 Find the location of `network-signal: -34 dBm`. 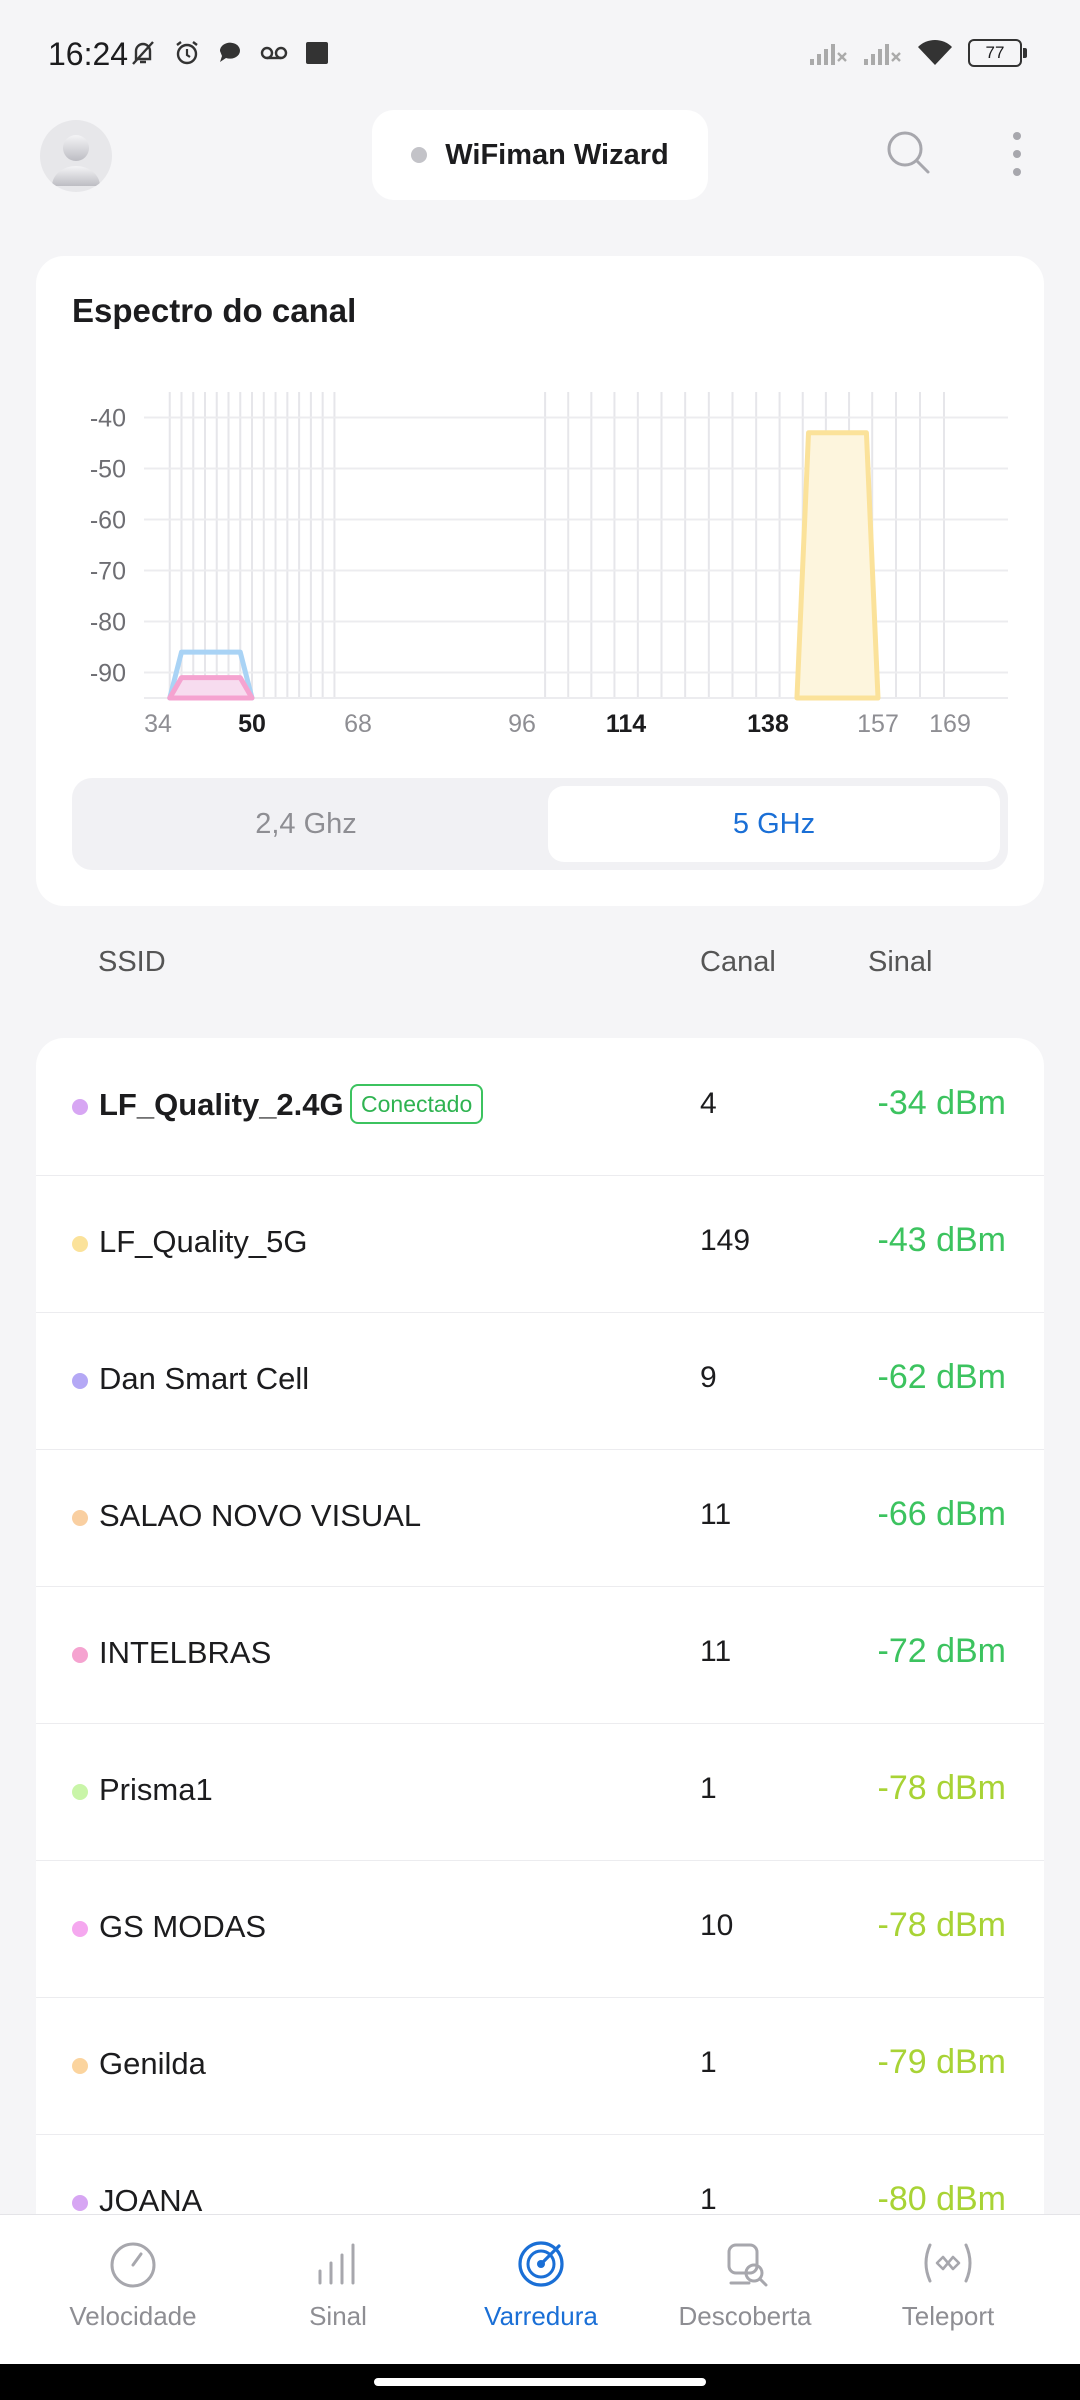

network-signal: -34 dBm is located at coordinates (942, 1103).